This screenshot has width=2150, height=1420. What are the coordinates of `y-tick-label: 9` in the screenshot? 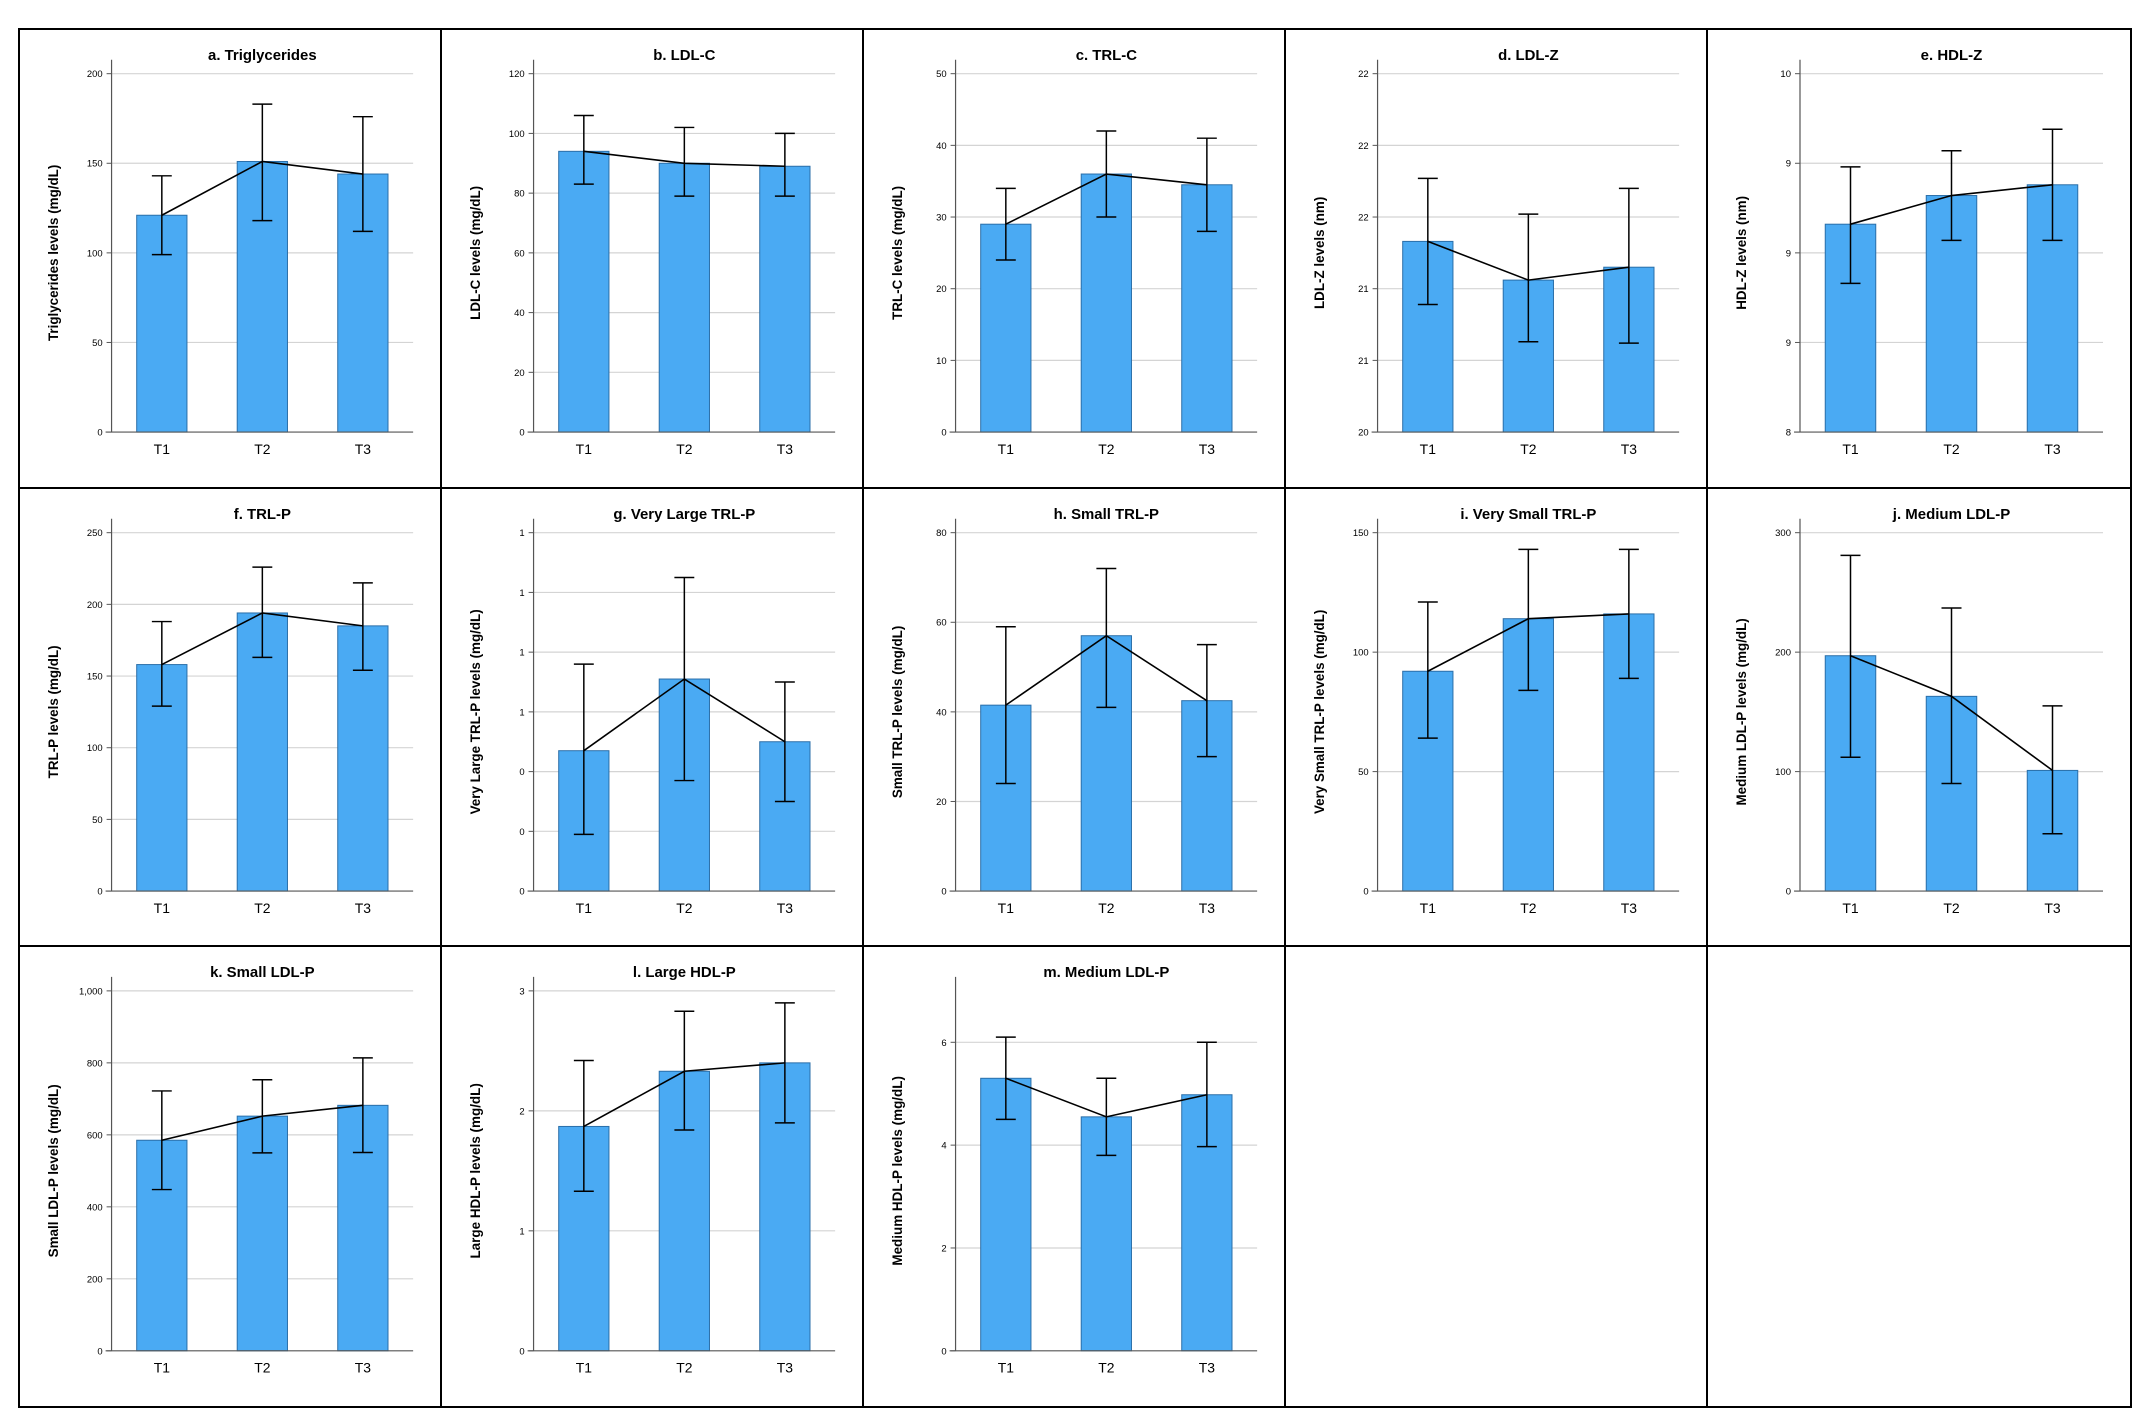 It's located at (1788, 253).